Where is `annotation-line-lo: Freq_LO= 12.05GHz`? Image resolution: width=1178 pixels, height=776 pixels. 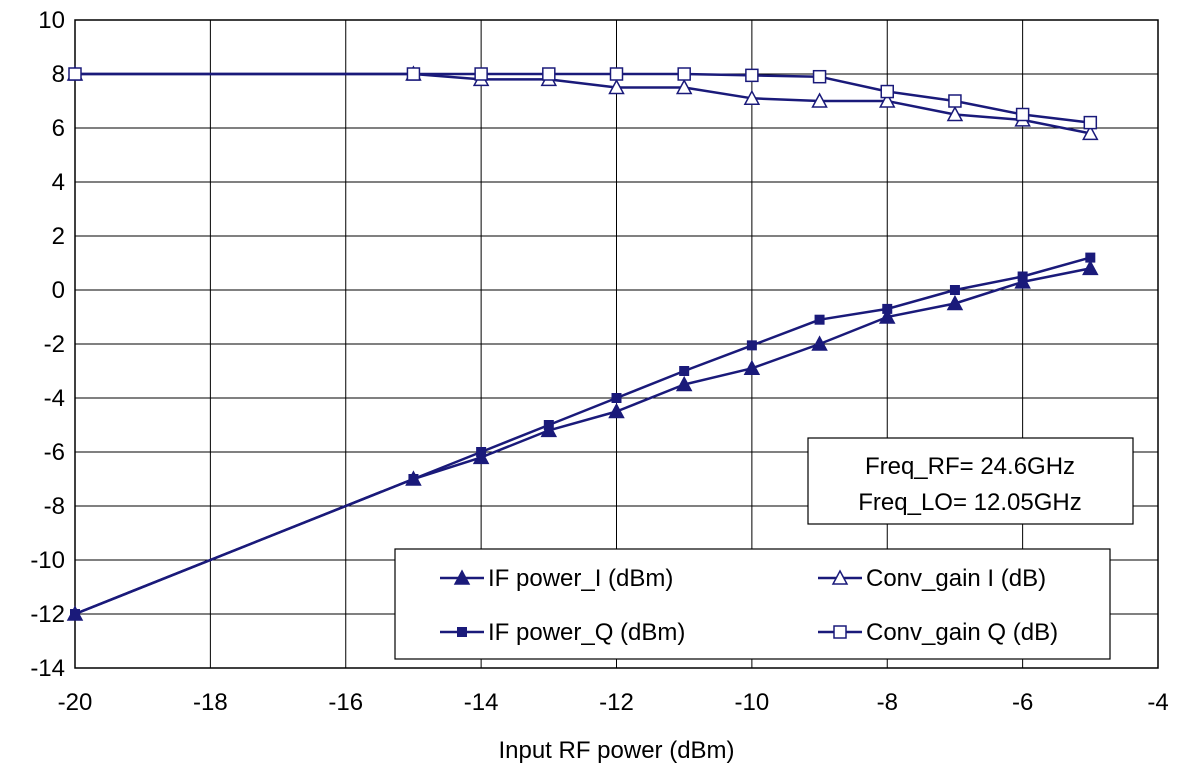 annotation-line-lo: Freq_LO= 12.05GHz is located at coordinates (969, 502).